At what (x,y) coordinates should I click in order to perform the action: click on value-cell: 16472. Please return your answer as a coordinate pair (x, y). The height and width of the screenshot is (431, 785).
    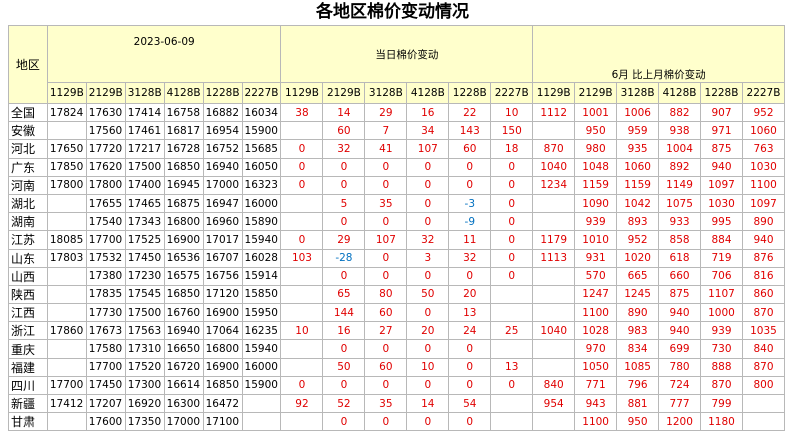
    Looking at the image, I should click on (222, 403).